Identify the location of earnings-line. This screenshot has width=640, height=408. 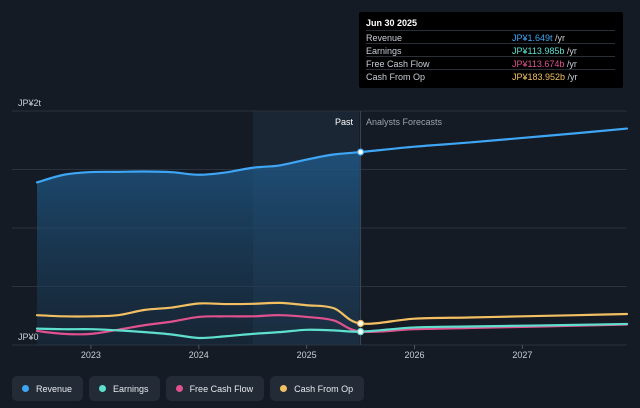
(332, 331).